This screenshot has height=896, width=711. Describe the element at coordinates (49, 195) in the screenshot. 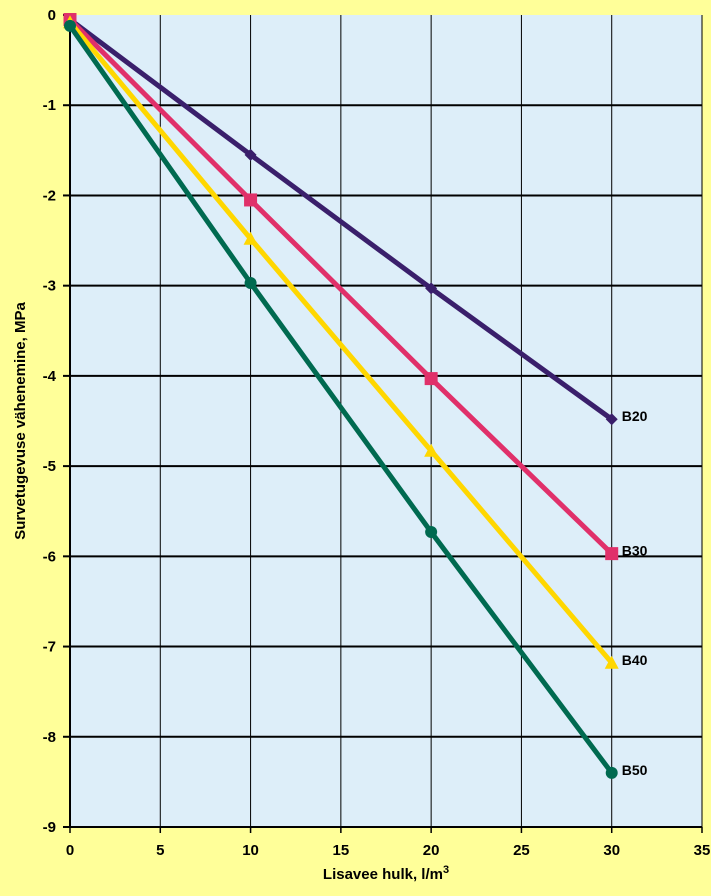

I see `y-tick-label: -2` at that location.